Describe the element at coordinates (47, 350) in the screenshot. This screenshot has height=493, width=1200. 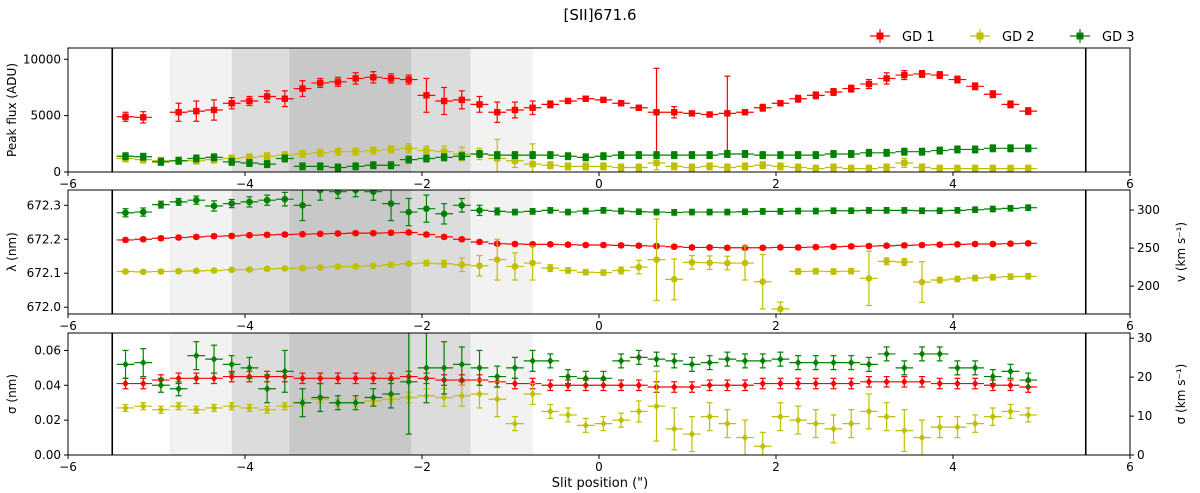
I see `y-tick-label: 0.06` at that location.